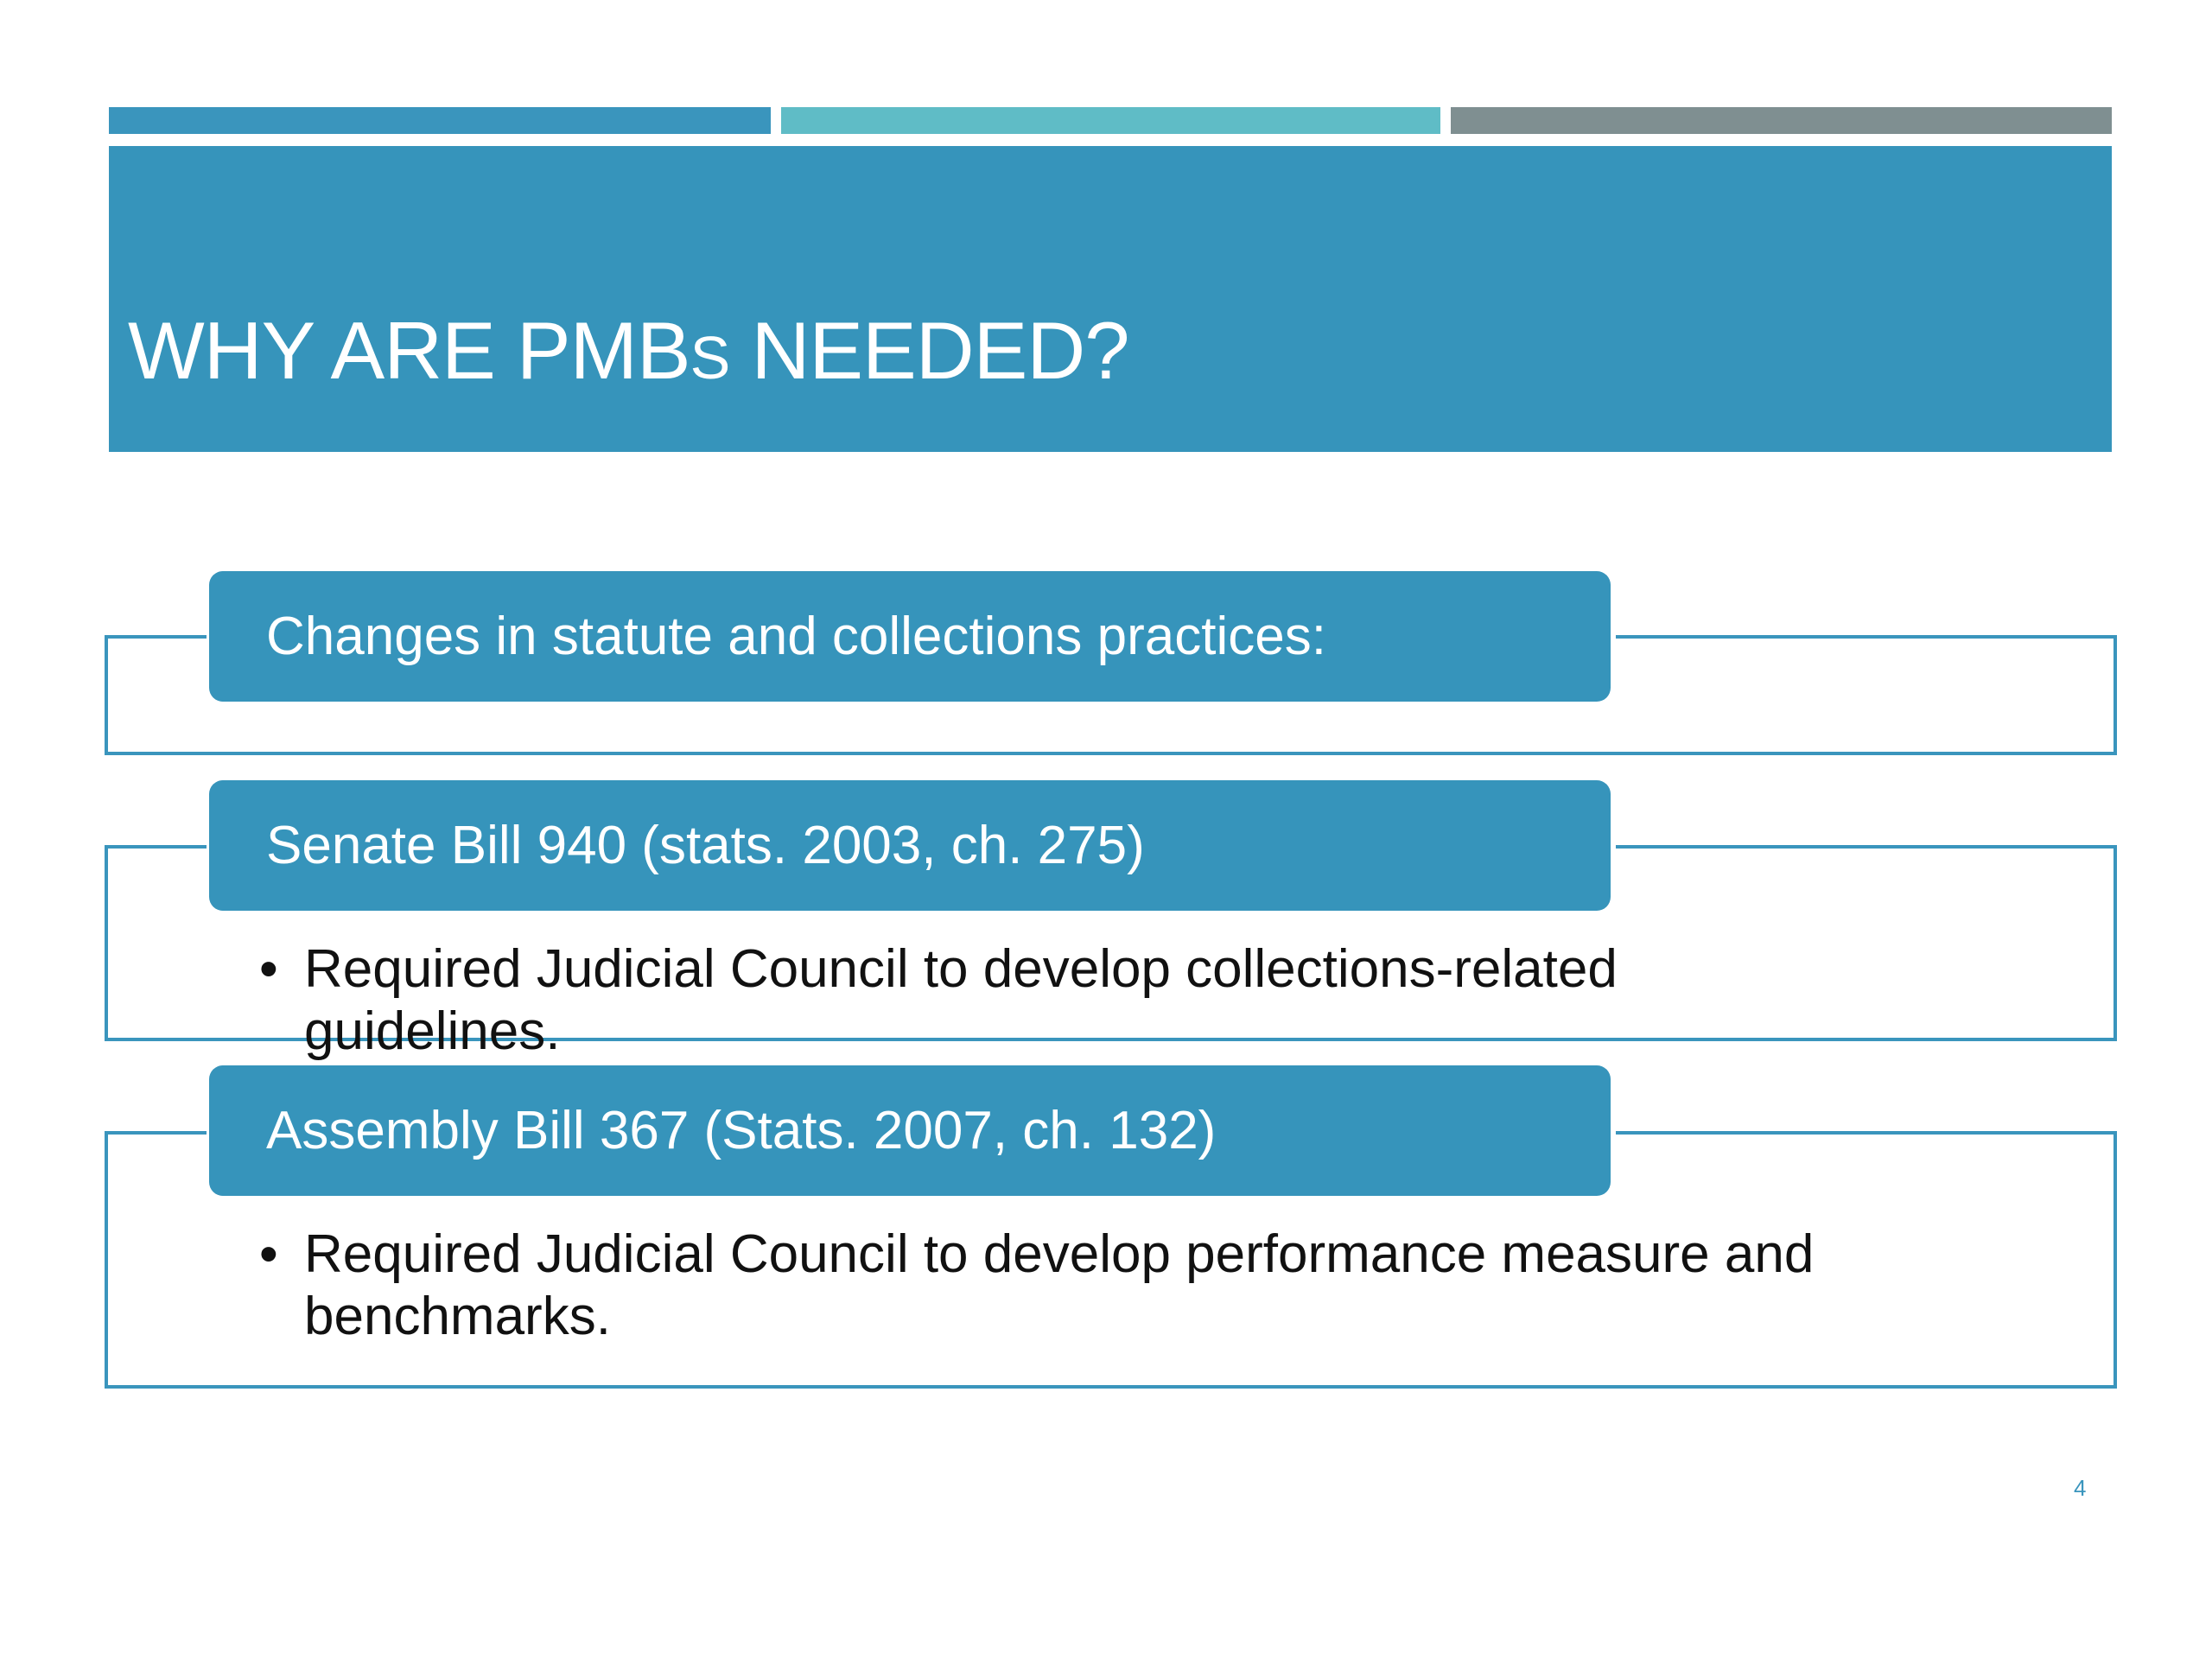  What do you see at coordinates (1866, 637) in the screenshot?
I see `section-1-frame-top-right` at bounding box center [1866, 637].